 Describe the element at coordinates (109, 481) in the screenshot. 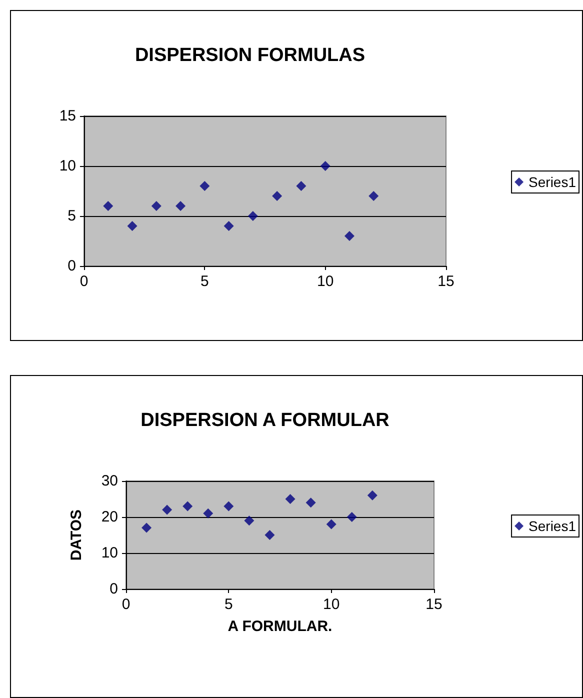

I see `y-tick-label: 30` at that location.